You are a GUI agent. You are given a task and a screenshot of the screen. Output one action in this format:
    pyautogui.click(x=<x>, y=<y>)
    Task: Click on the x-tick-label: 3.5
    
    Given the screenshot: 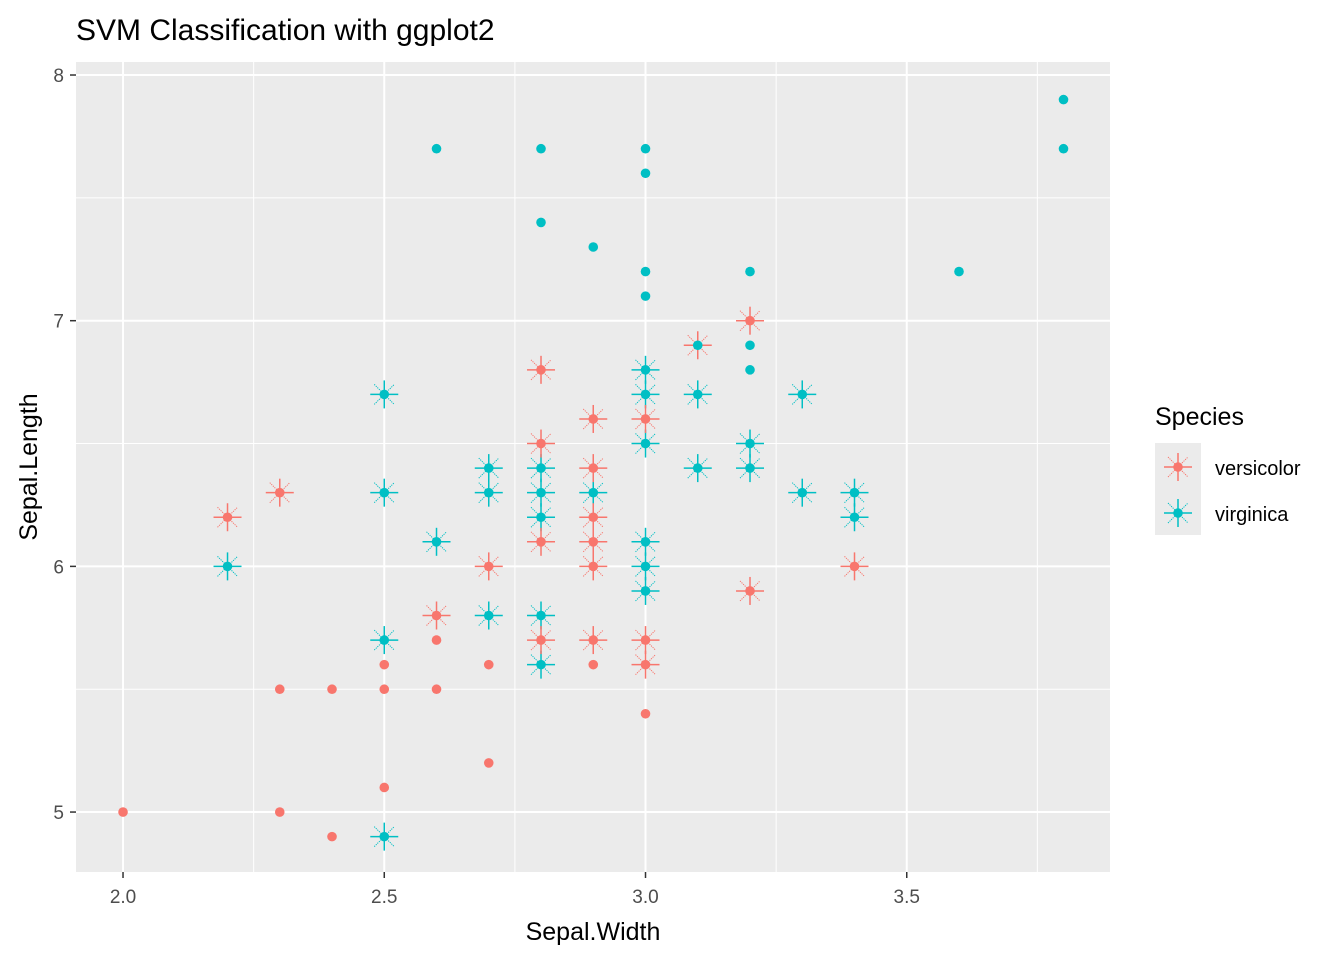 What is the action you would take?
    pyautogui.click(x=907, y=897)
    